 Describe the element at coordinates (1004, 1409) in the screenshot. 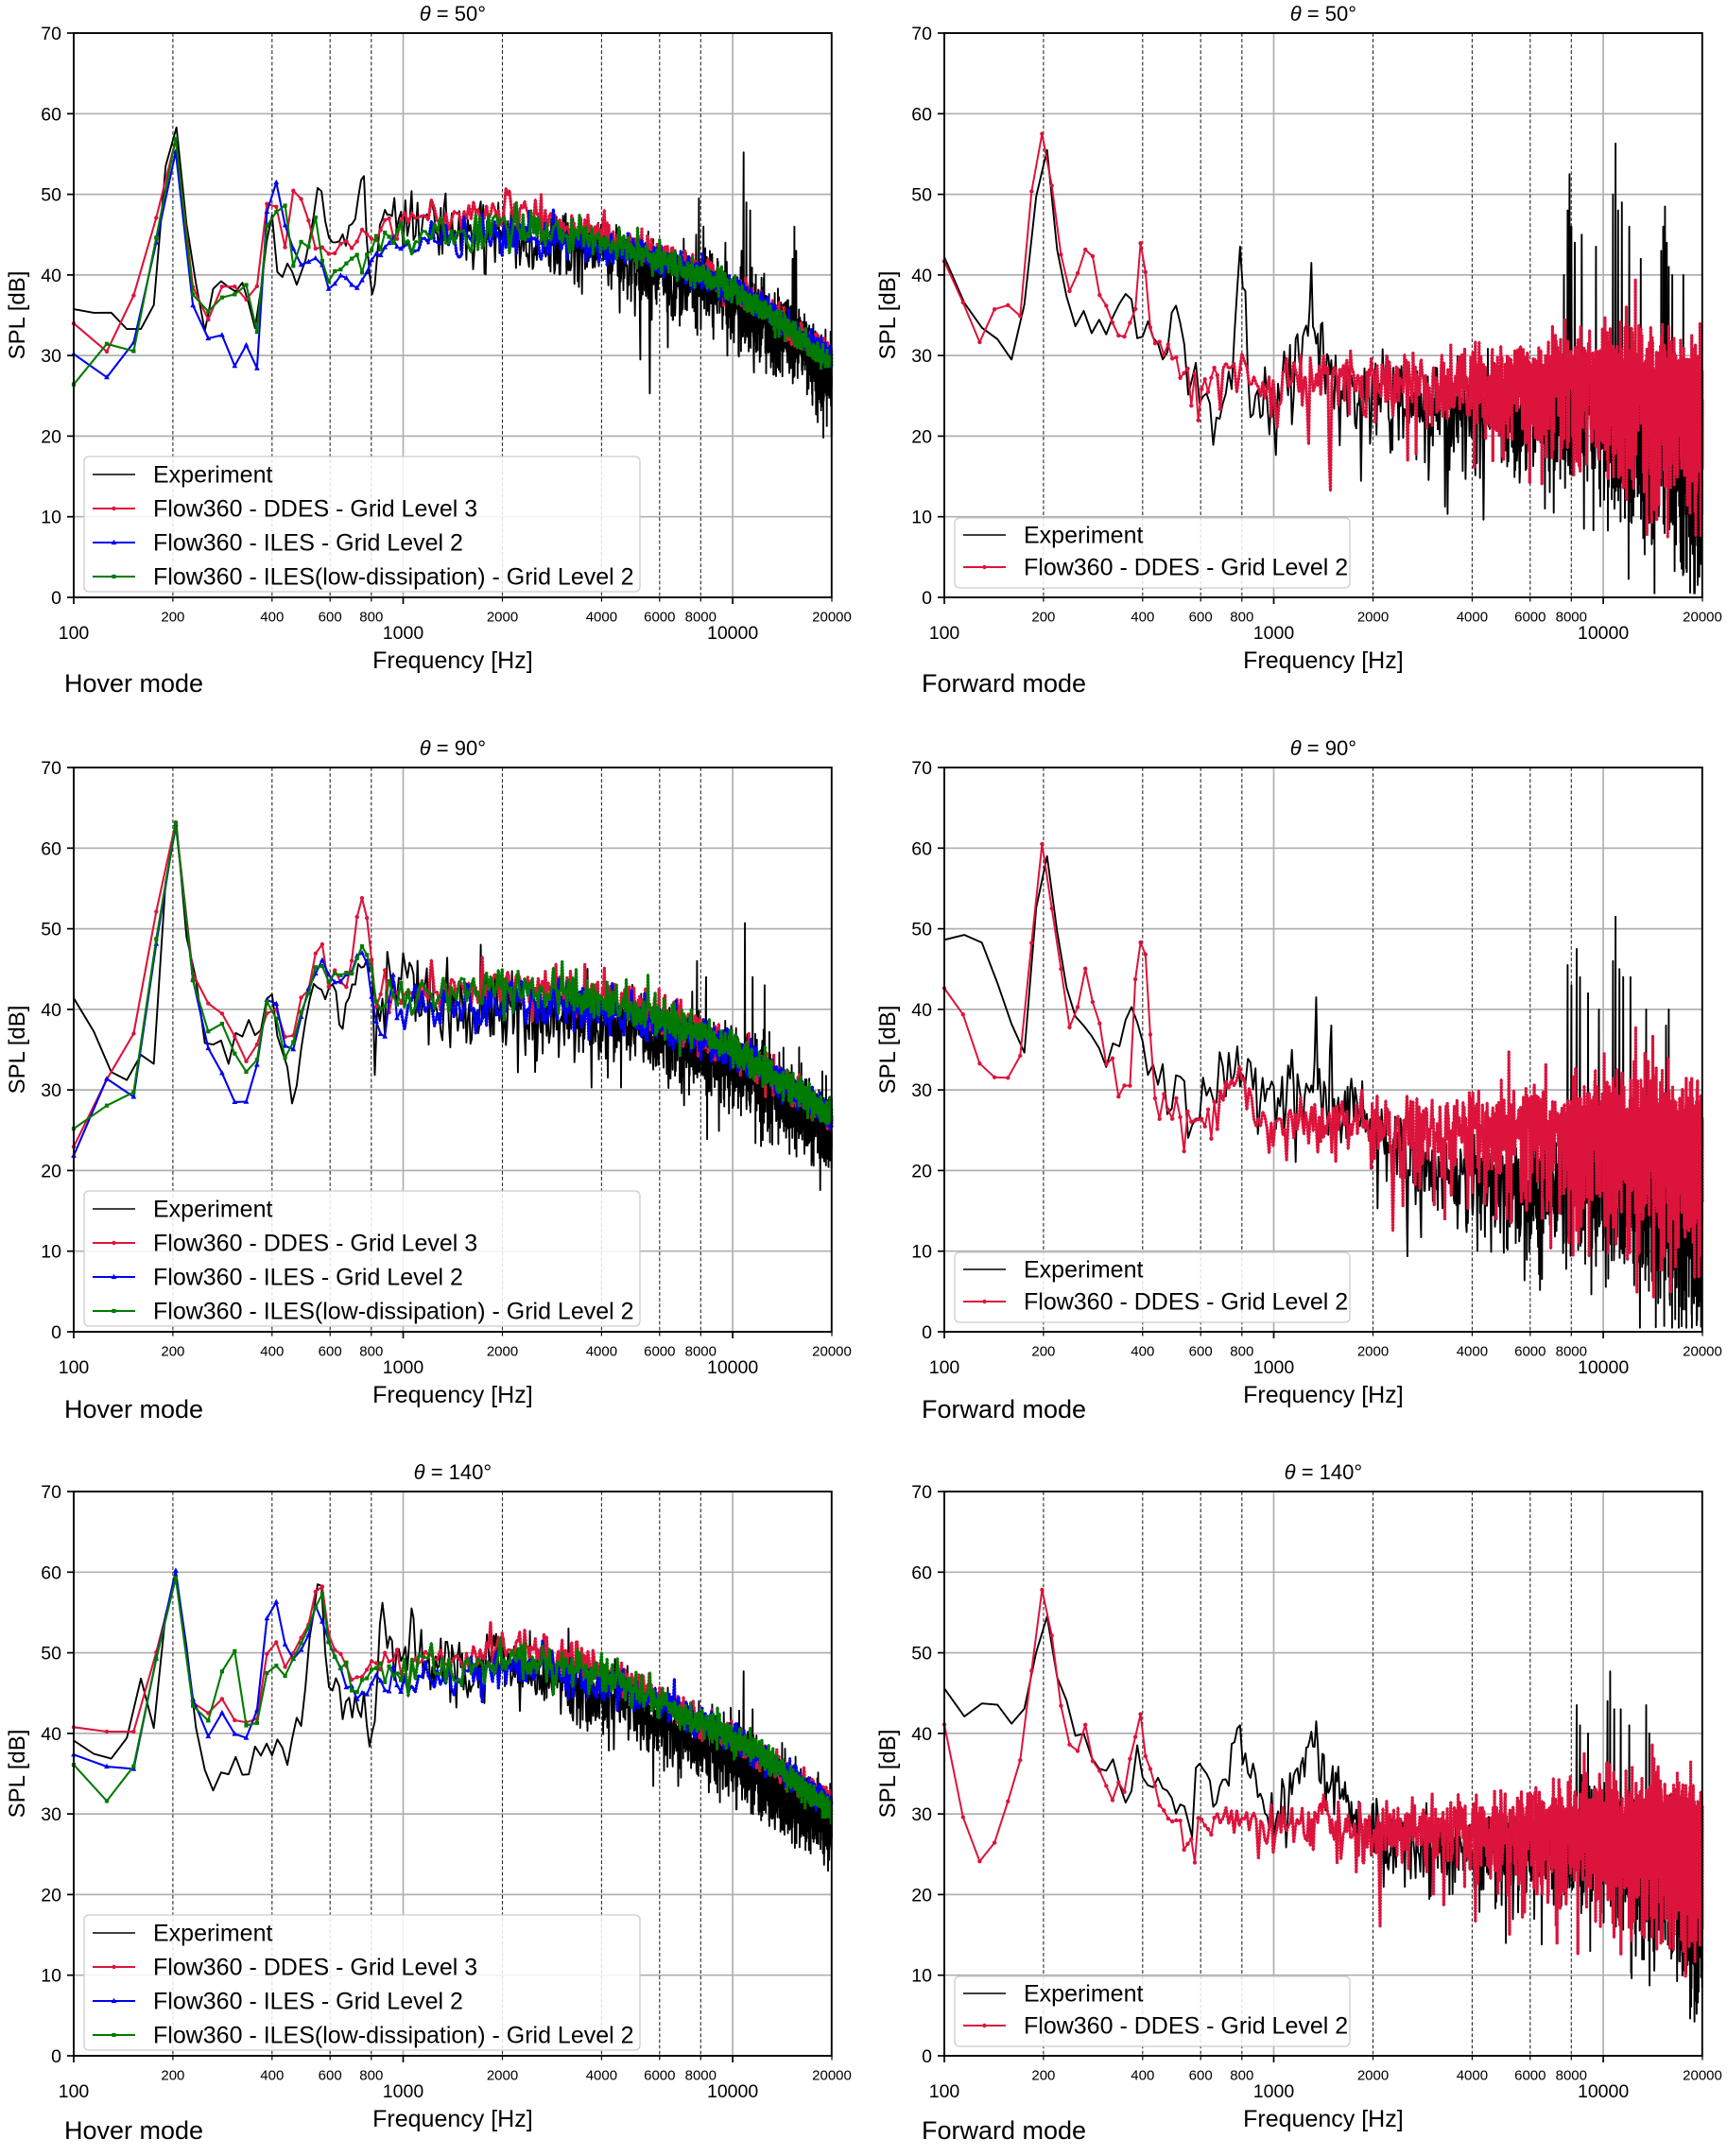

I see `svg-text: Forward mode` at that location.